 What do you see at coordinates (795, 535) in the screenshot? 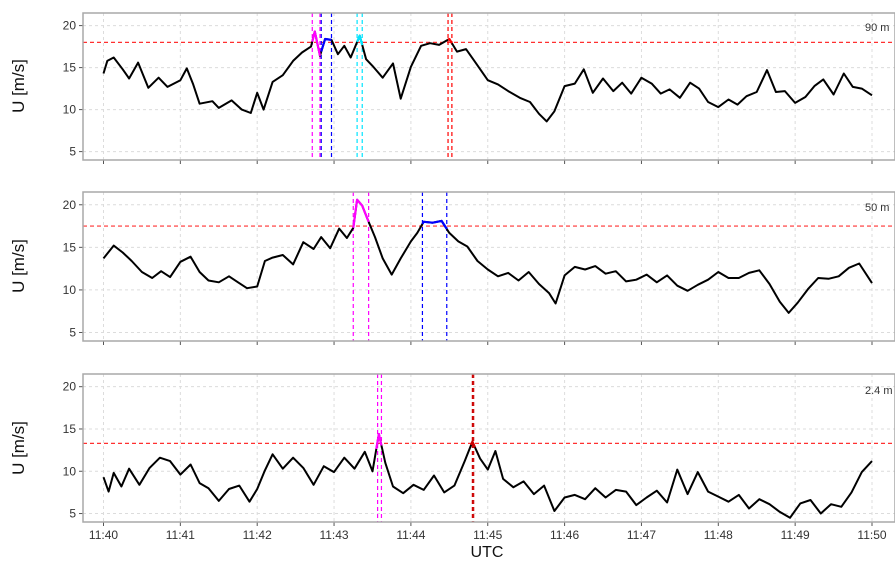
I see `x-tick-label: 11:49` at bounding box center [795, 535].